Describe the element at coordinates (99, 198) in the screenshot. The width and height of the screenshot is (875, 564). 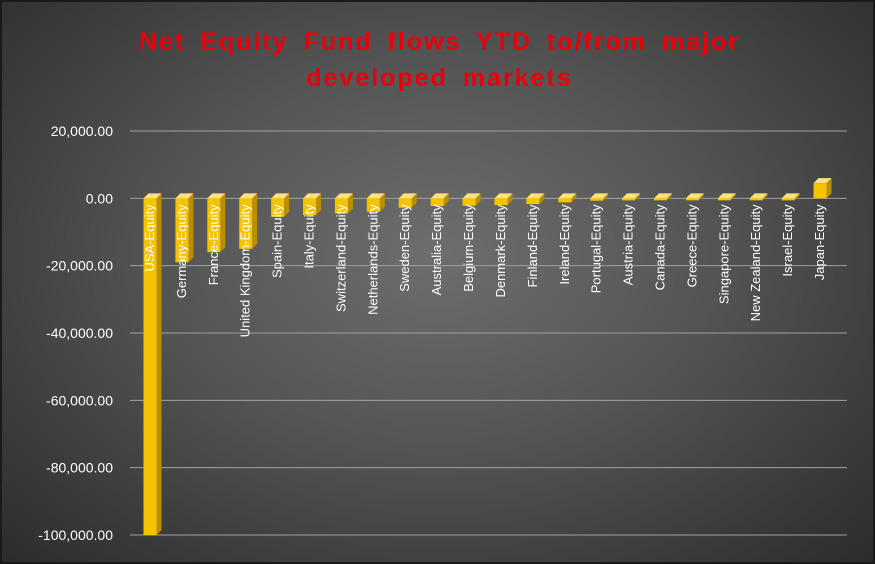
I see `y-tick-label: 0.00` at that location.